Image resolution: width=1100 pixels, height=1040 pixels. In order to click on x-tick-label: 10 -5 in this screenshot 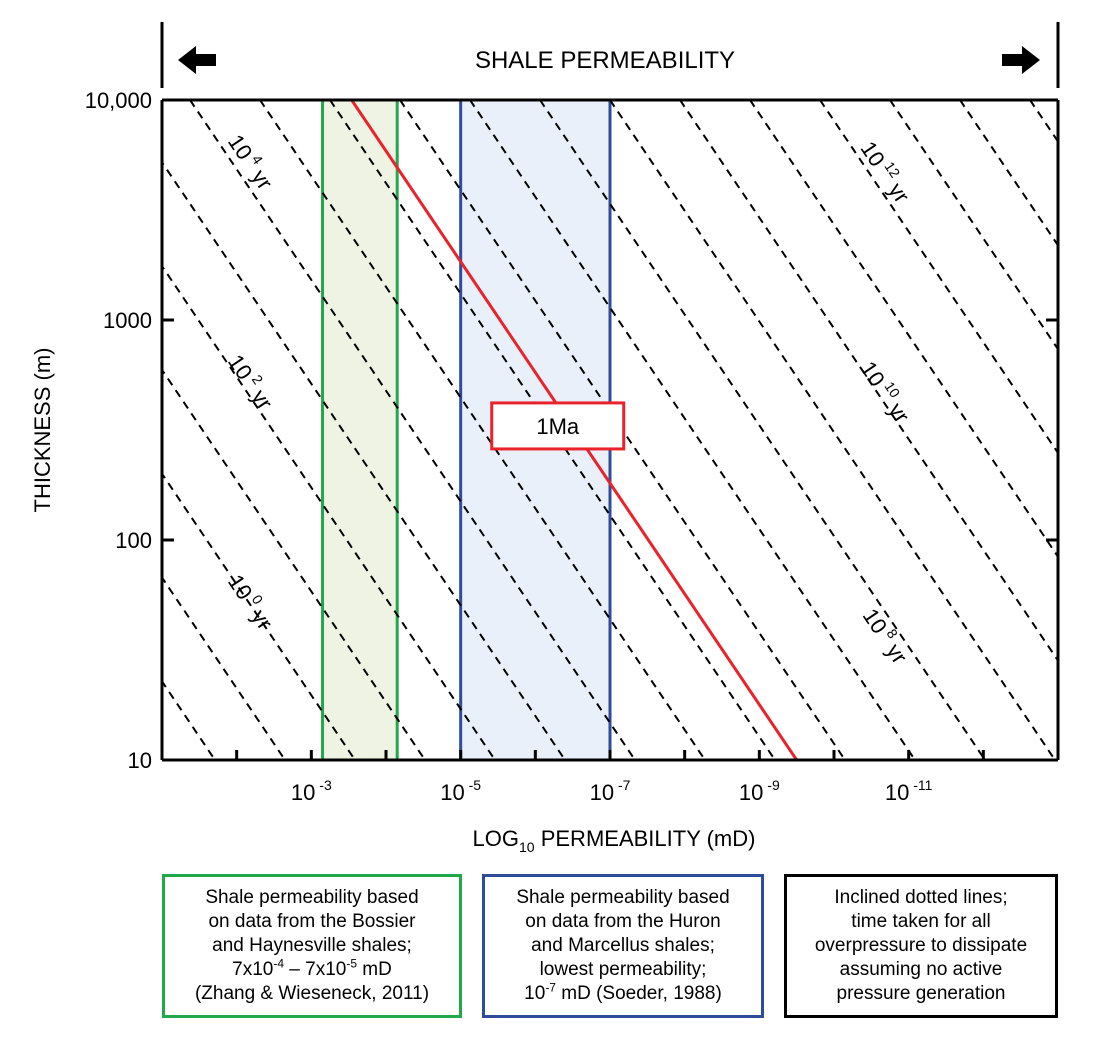, I will do `click(460, 791)`.